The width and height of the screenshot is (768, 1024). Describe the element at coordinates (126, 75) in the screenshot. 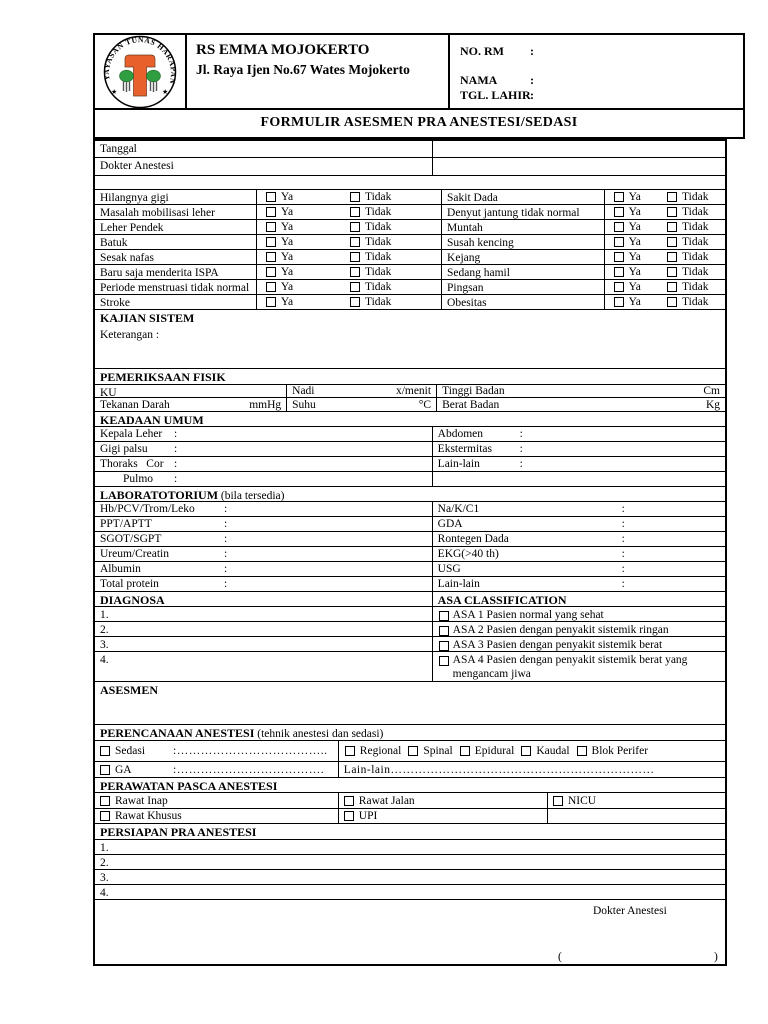

I see `logo-tree-left` at that location.